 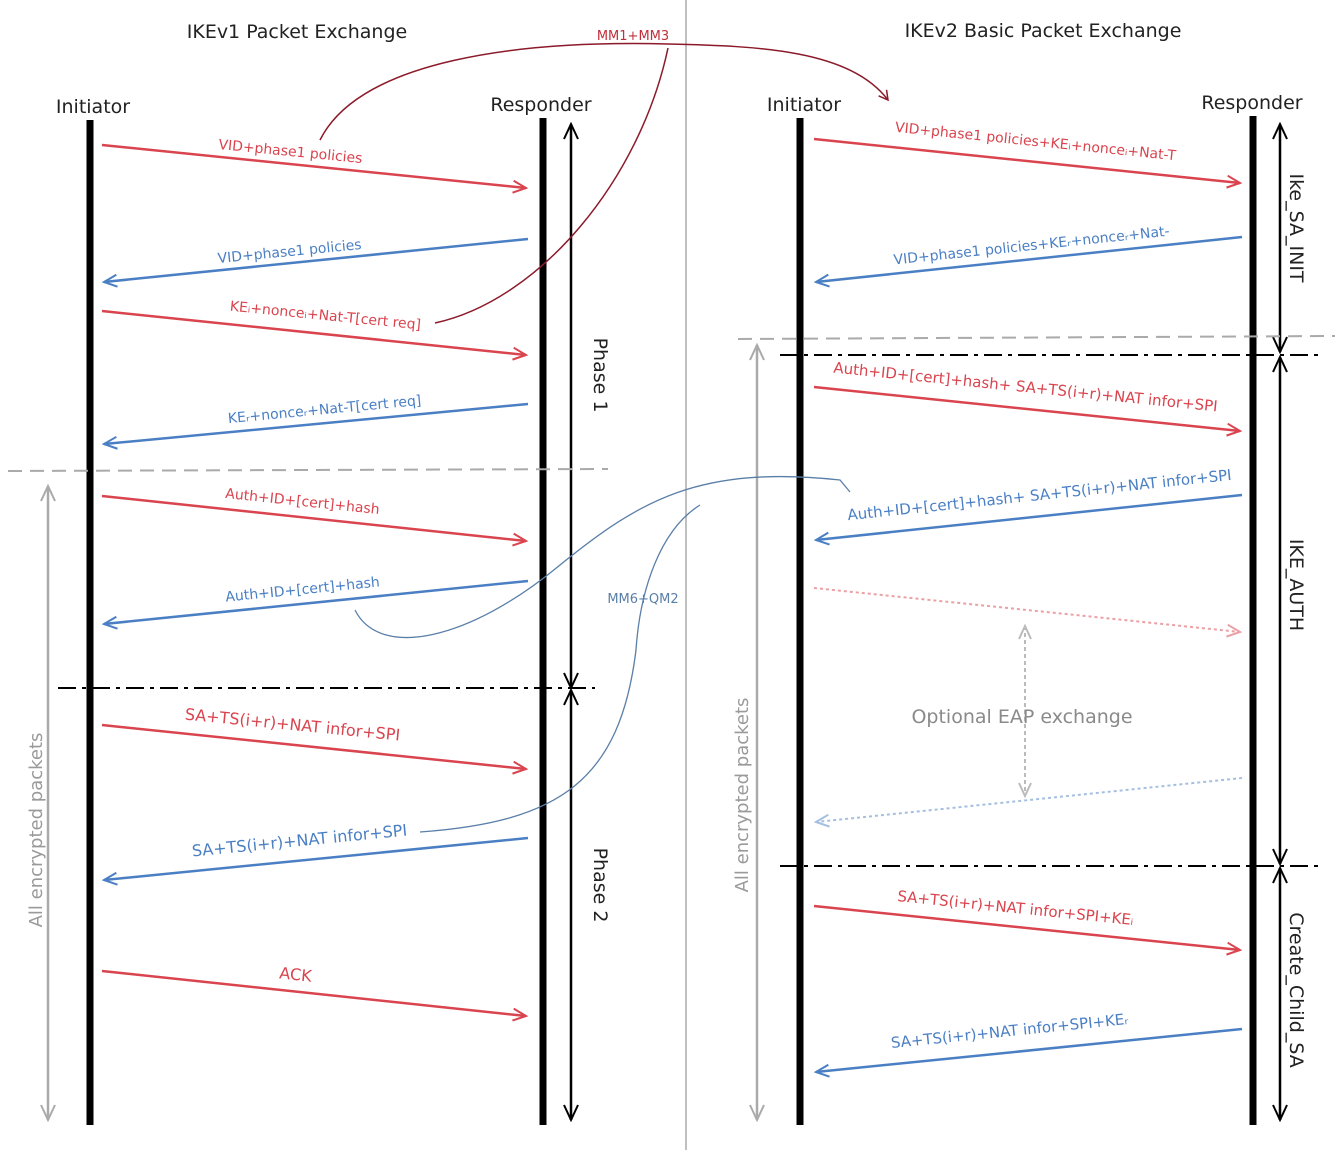 What do you see at coordinates (302, 502) in the screenshot?
I see `ikev1-msg-5-label: Auth+ID+[cert]+hash` at bounding box center [302, 502].